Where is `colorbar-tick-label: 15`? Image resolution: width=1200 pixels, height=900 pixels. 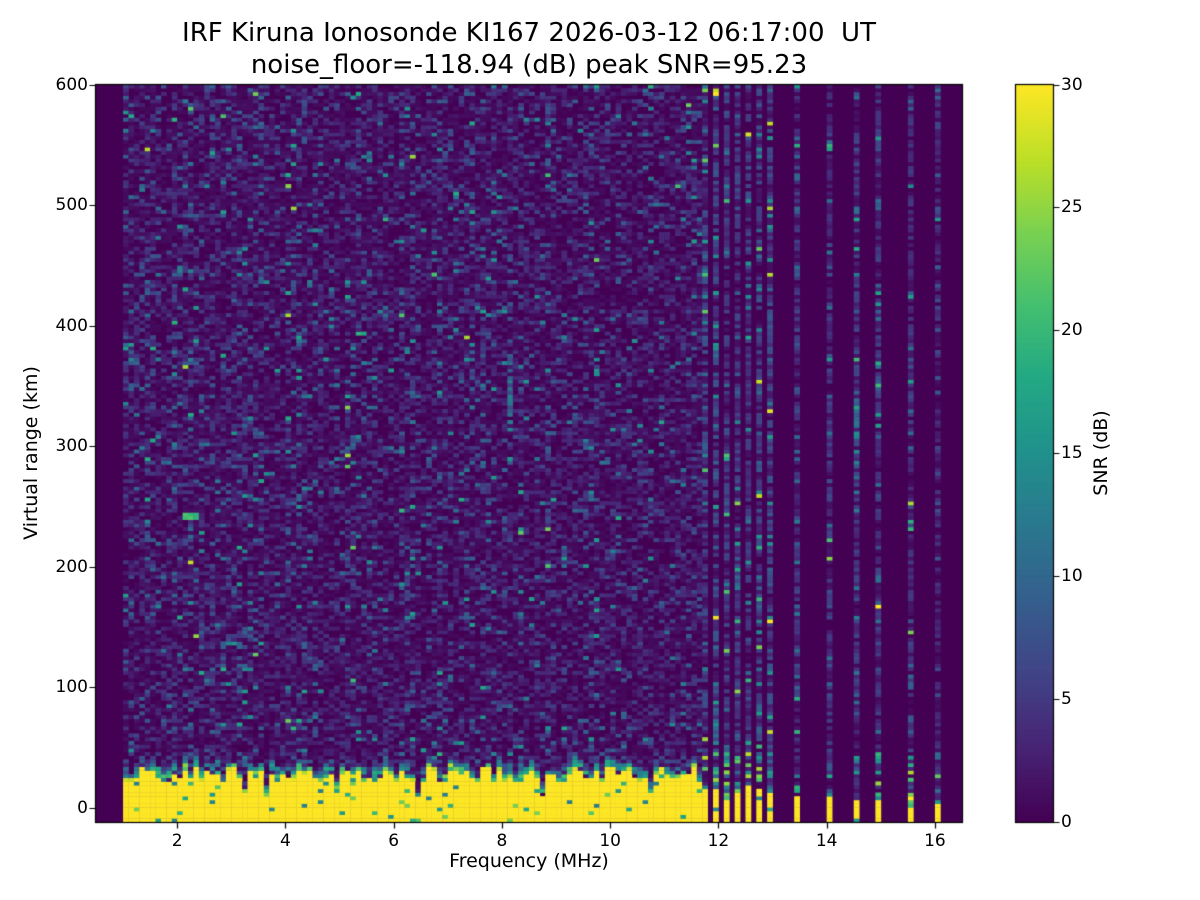 colorbar-tick-label: 15 is located at coordinates (1072, 453).